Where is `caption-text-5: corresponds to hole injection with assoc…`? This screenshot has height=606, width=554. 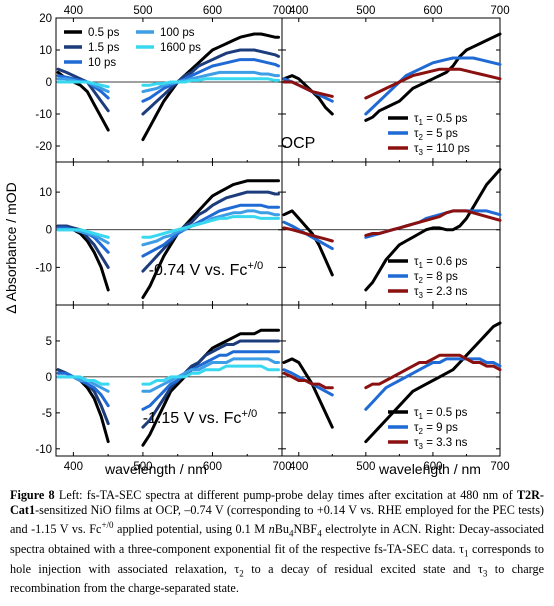 caption-text-5: corresponds to hole injection with assoc… is located at coordinates (277, 559).